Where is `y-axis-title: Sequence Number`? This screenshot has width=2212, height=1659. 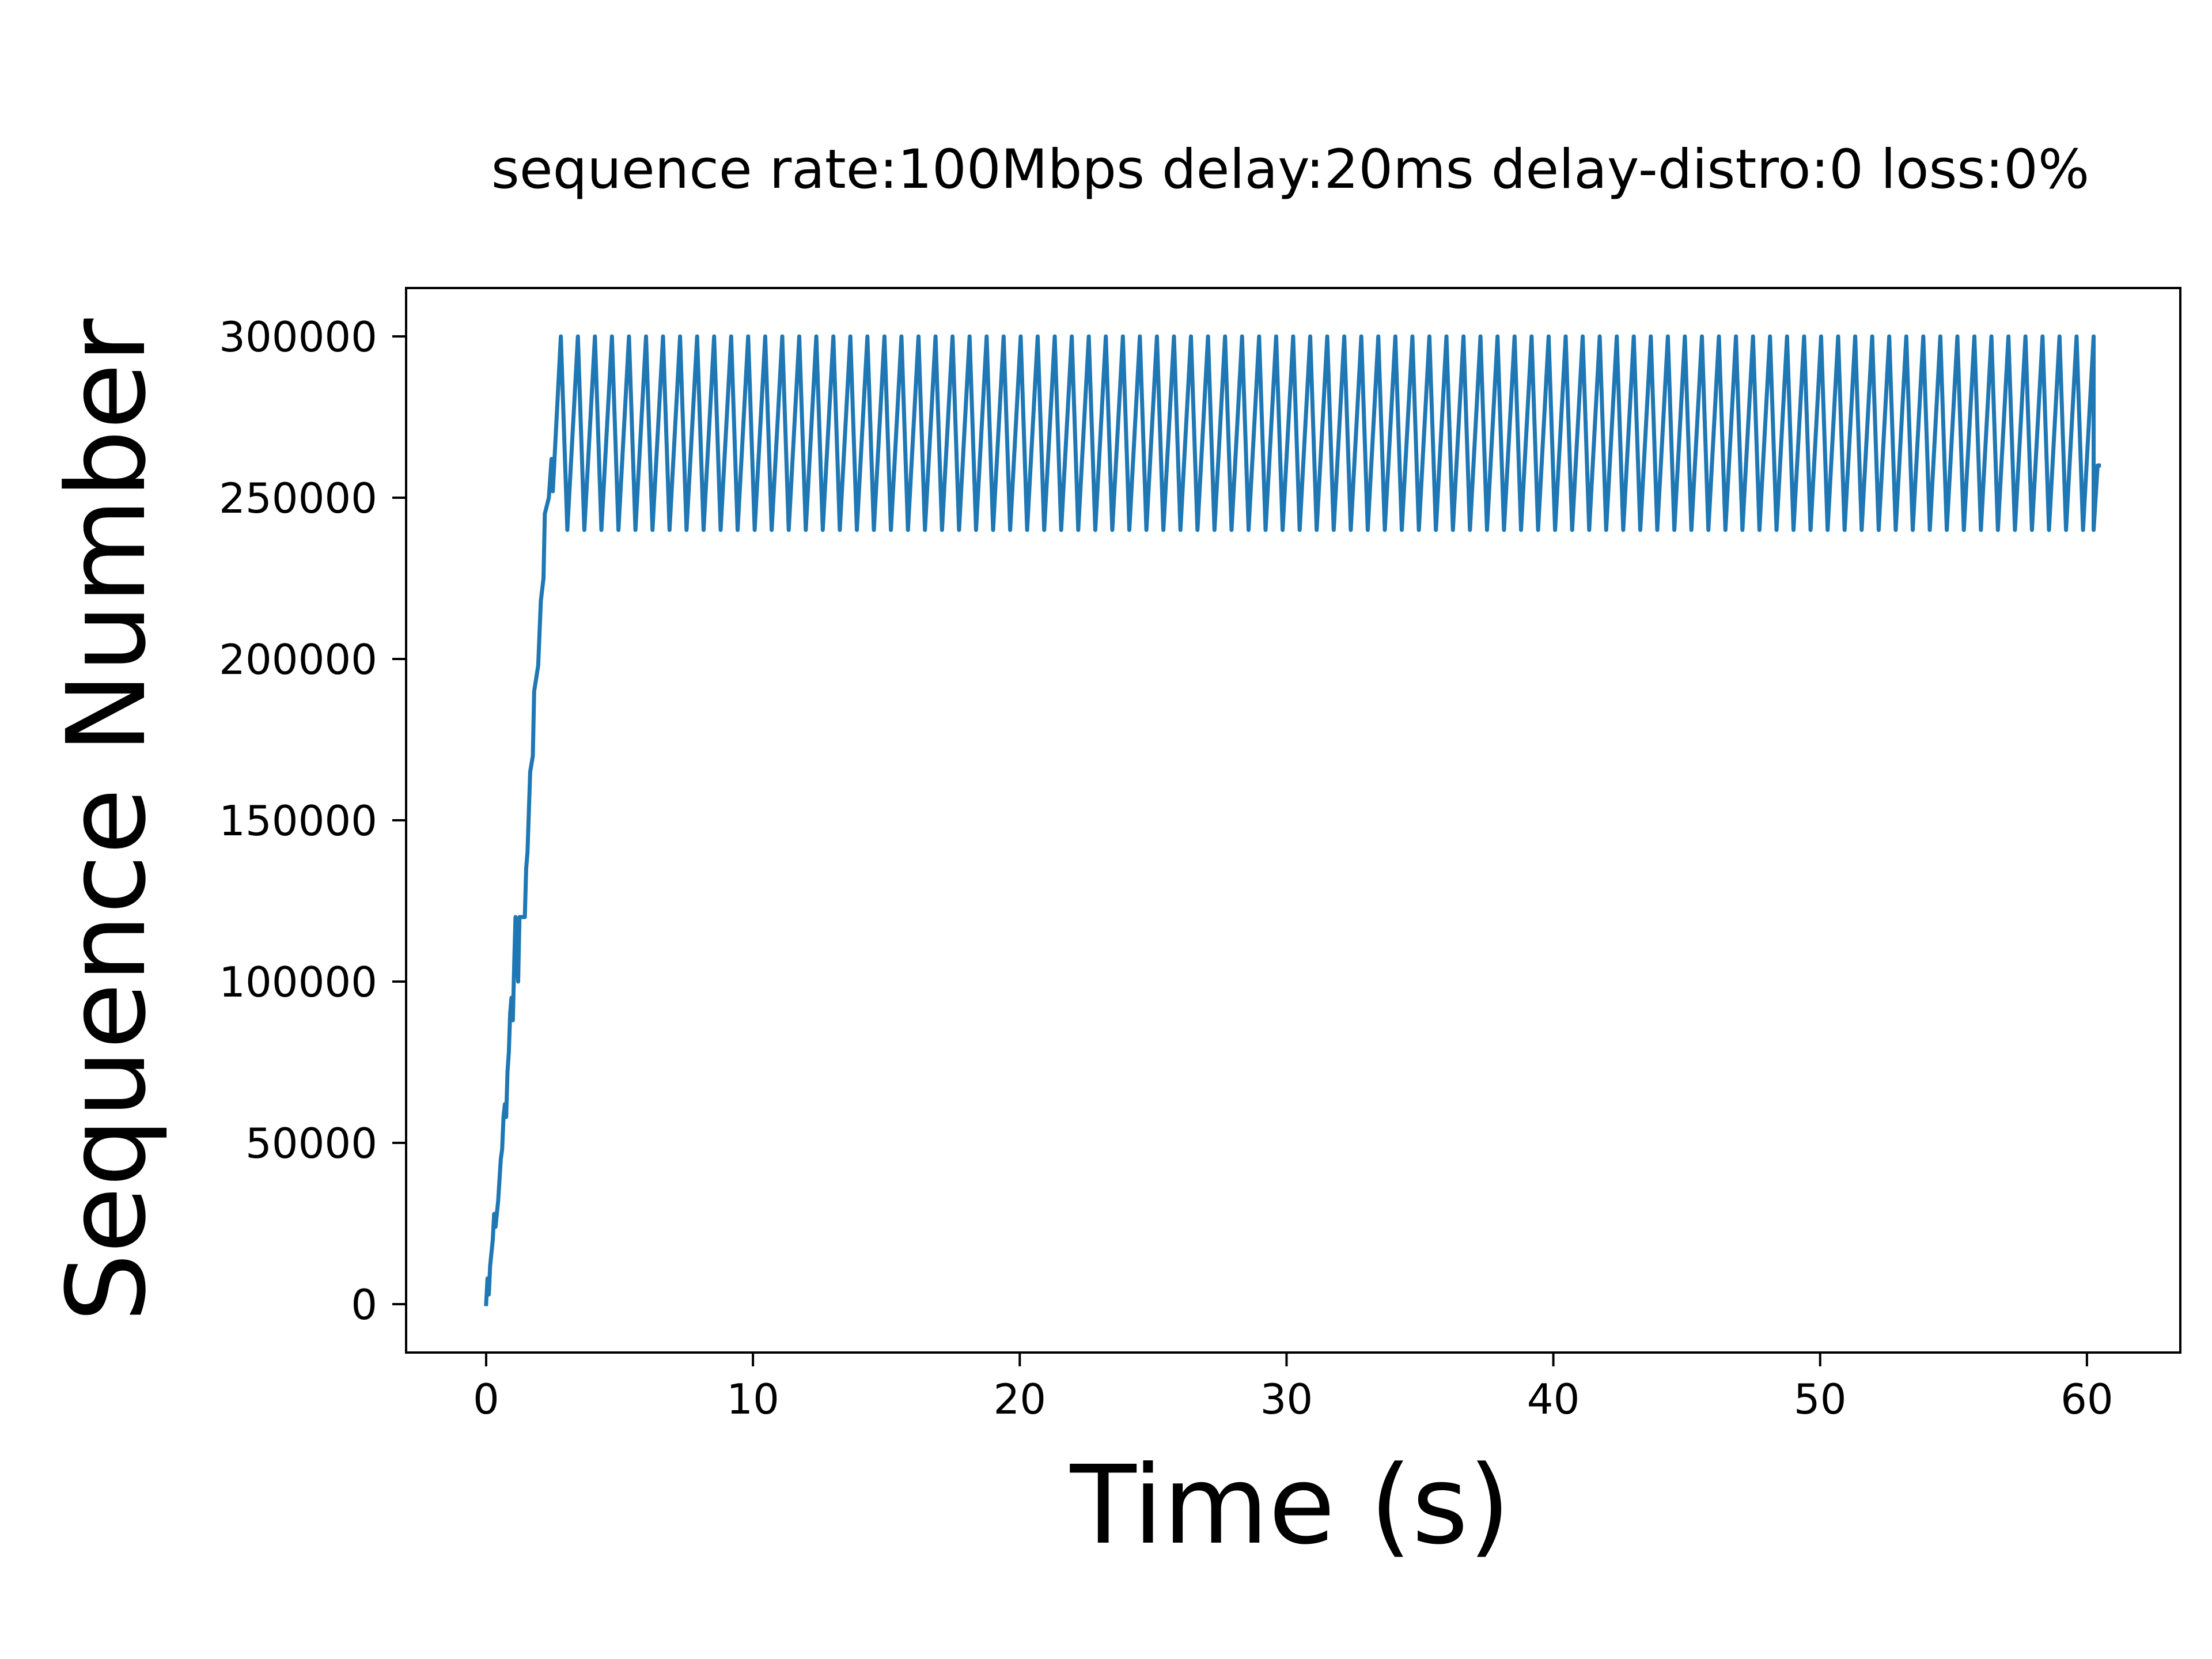 y-axis-title: Sequence Number is located at coordinates (107, 820).